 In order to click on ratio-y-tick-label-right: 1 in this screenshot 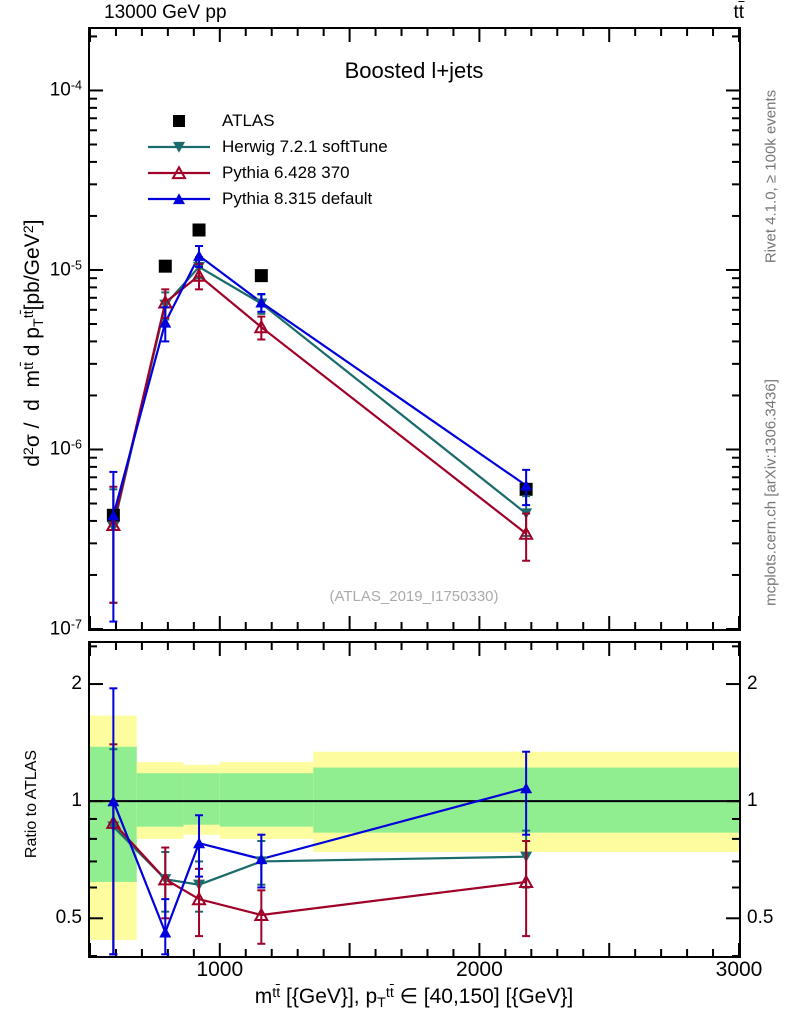, I will do `click(752, 801)`.